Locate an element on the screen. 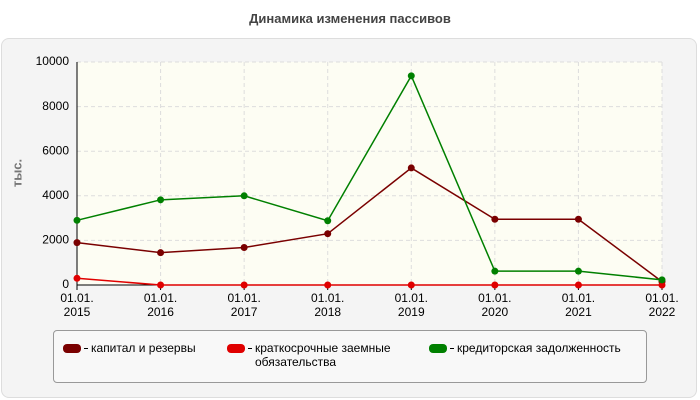 The width and height of the screenshot is (700, 400). legend-item: краткосрочные заемные обязательства is located at coordinates (317, 355).